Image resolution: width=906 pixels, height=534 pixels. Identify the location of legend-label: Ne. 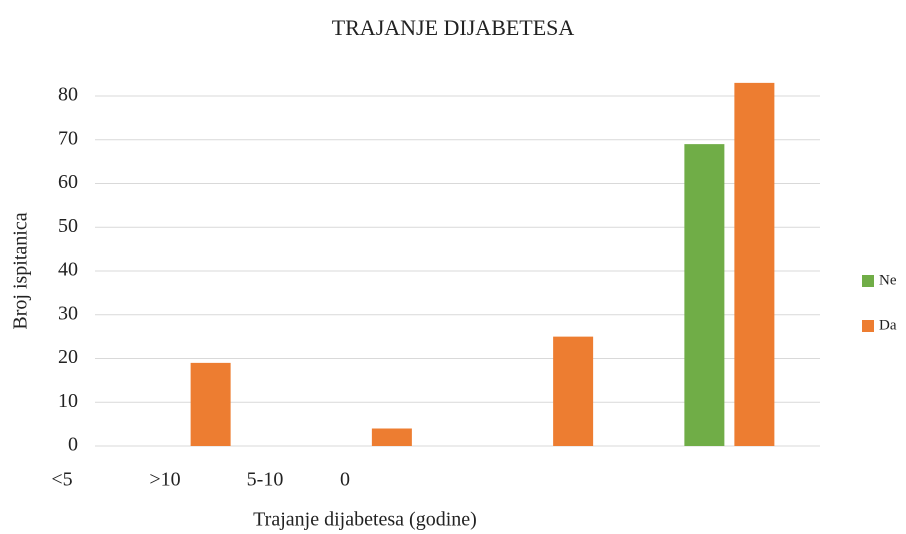
(888, 280).